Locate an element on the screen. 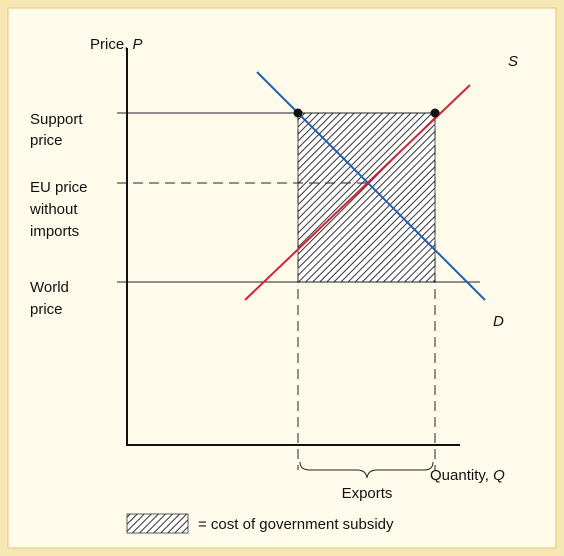 The image size is (564, 556). price-label: Support is located at coordinates (56, 119).